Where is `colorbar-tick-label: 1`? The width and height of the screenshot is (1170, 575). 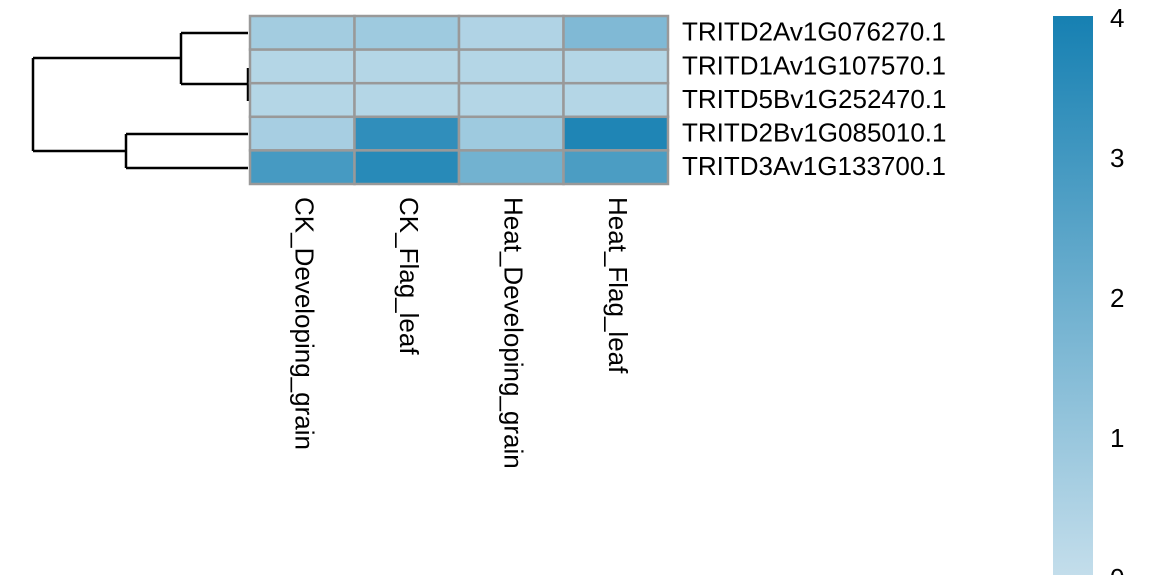 colorbar-tick-label: 1 is located at coordinates (1117, 438).